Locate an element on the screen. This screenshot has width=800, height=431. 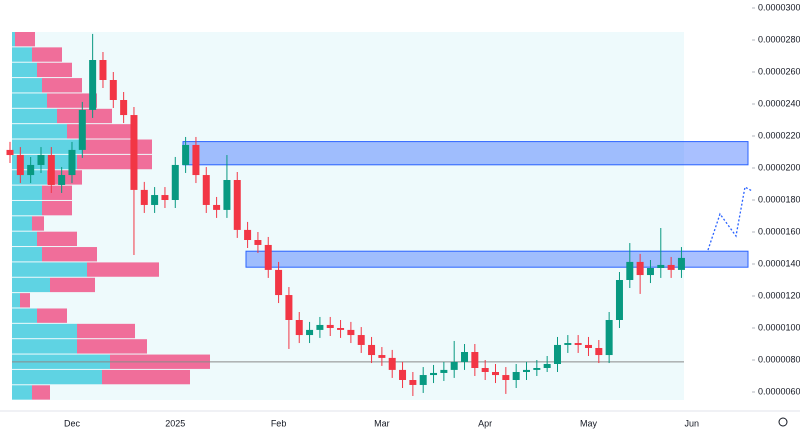
x-tick-label: Dec is located at coordinates (72, 423).